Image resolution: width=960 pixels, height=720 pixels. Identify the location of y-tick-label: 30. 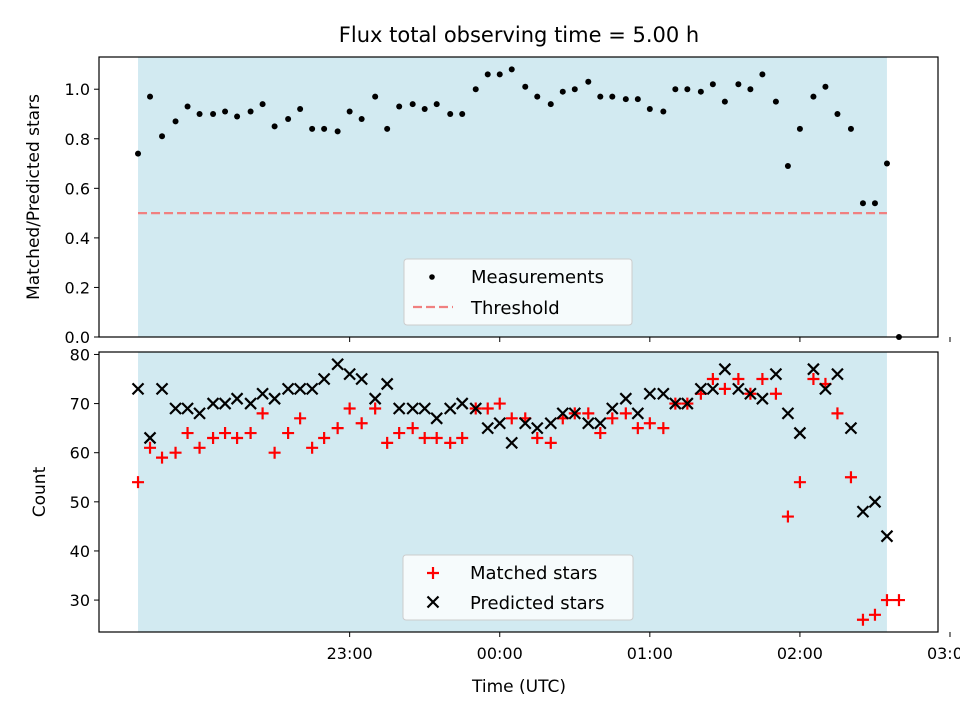
(80, 600).